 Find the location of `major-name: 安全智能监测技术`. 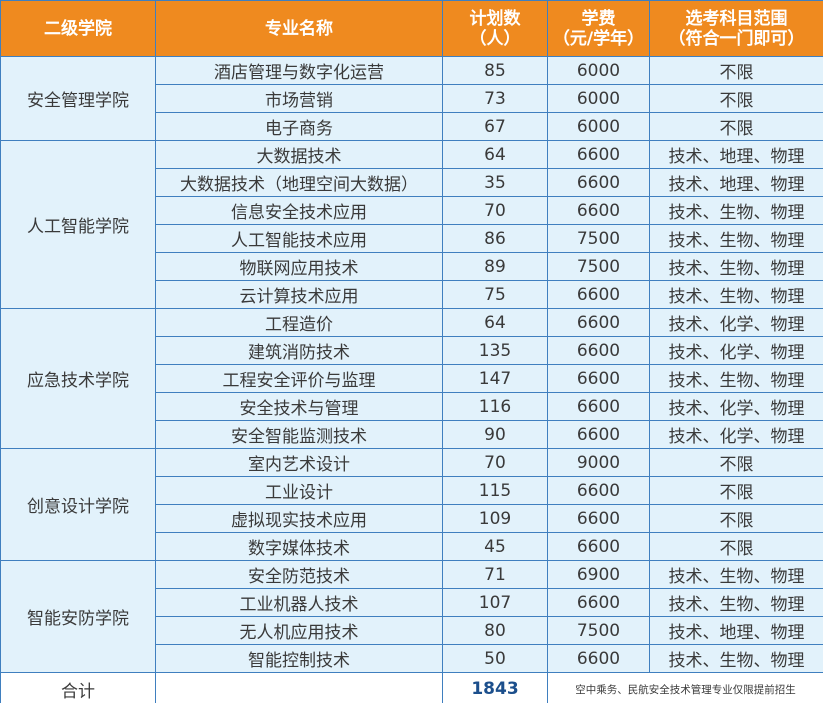

major-name: 安全智能监测技术 is located at coordinates (299, 434).